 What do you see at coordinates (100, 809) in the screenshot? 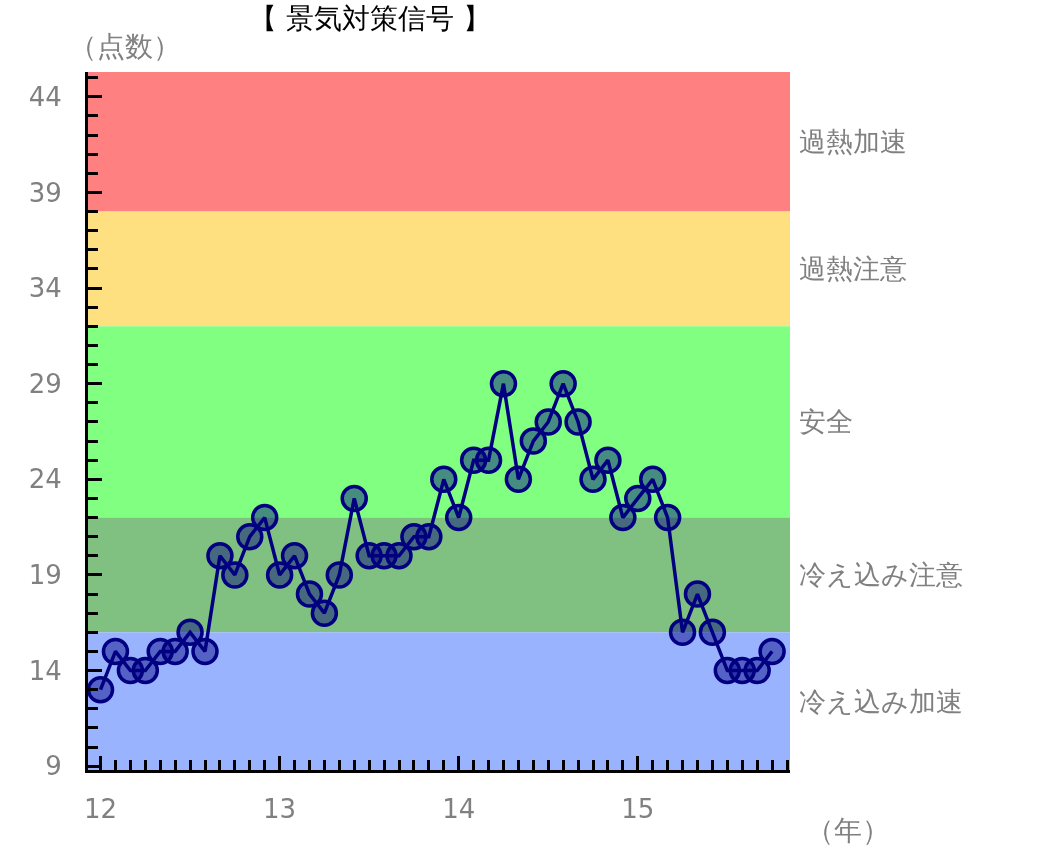
I see `x-tick-label: 12` at bounding box center [100, 809].